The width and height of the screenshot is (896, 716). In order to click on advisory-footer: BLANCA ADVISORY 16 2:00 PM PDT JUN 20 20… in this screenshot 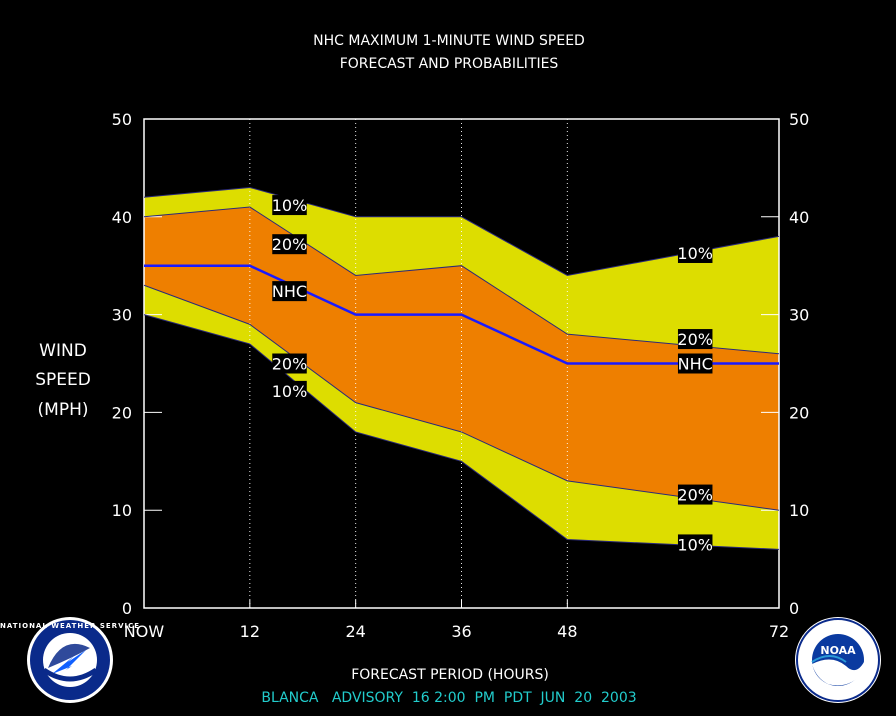, I will do `click(448, 698)`.